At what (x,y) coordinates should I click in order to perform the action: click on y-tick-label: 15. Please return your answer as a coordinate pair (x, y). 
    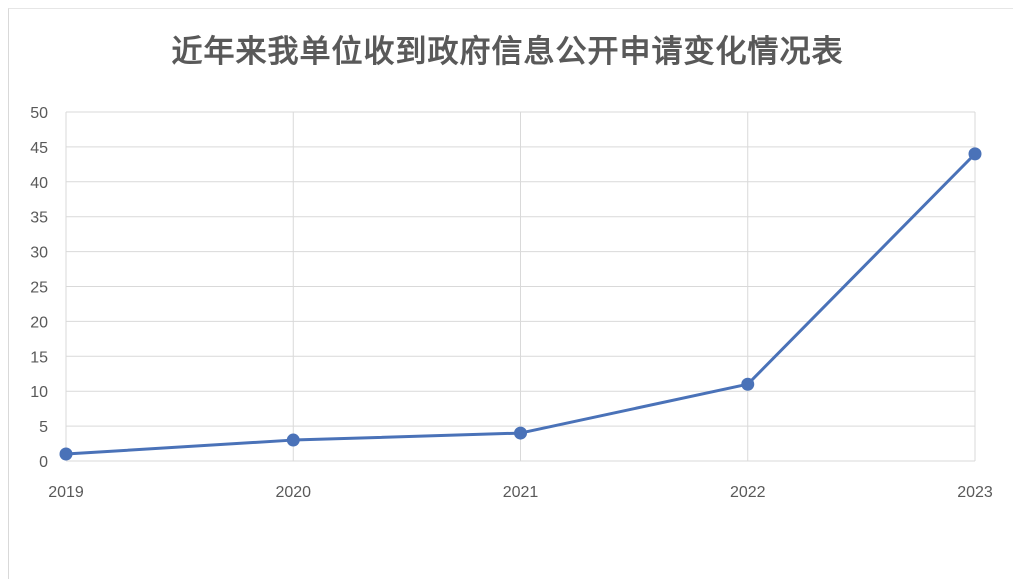
    Looking at the image, I should click on (39, 357).